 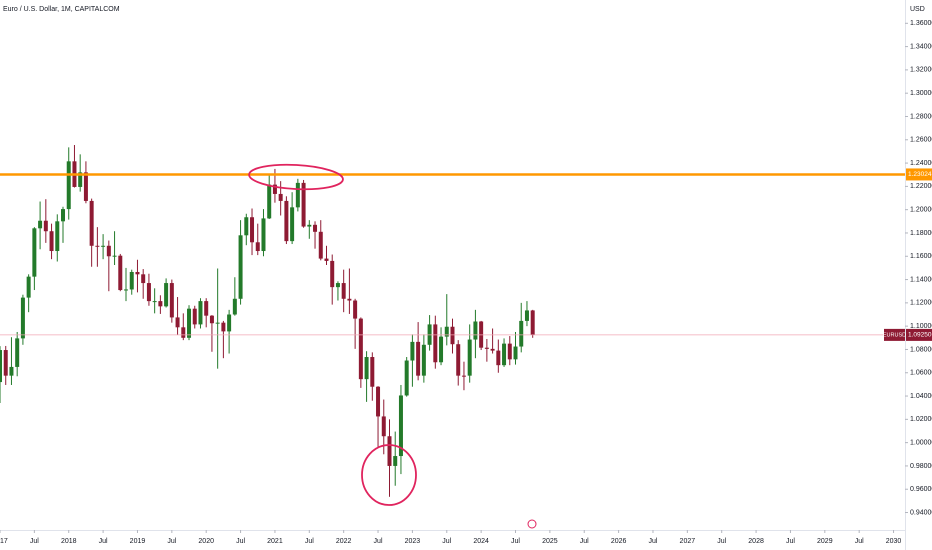 What do you see at coordinates (825, 541) in the screenshot?
I see `x-tick-label: 2029` at bounding box center [825, 541].